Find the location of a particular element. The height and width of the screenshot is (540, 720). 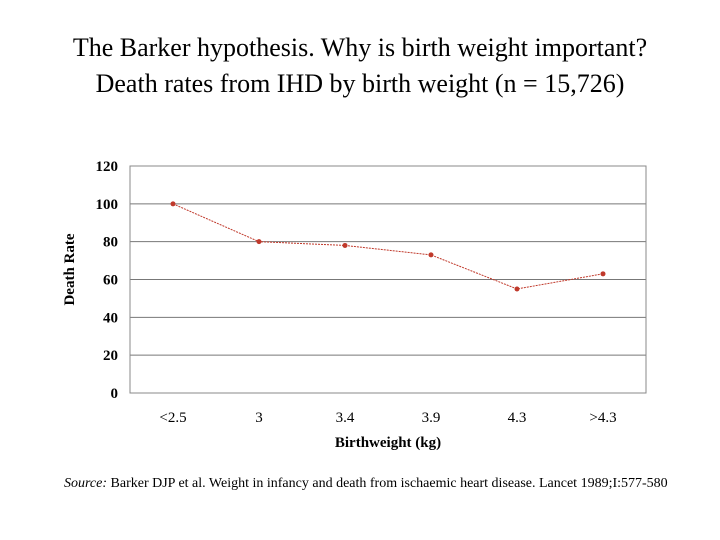

y-tick-label: 20 is located at coordinates (110, 356).